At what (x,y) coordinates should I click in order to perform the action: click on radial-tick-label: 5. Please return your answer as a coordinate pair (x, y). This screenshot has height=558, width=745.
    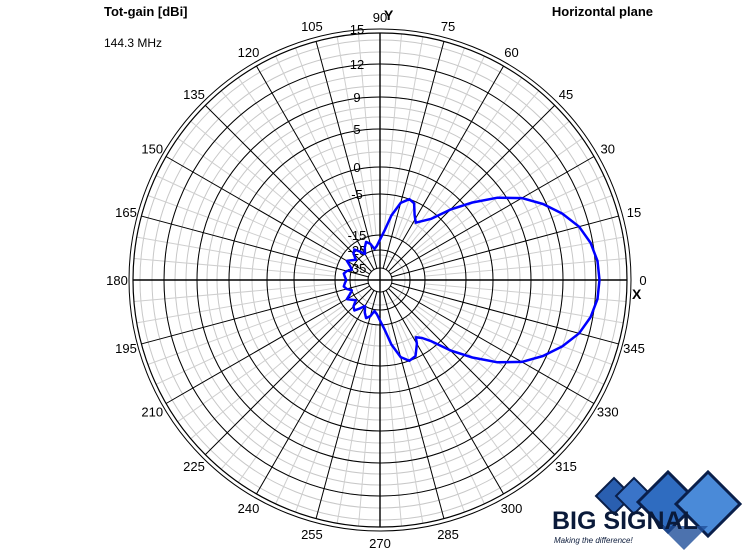
    Looking at the image, I should click on (356, 129).